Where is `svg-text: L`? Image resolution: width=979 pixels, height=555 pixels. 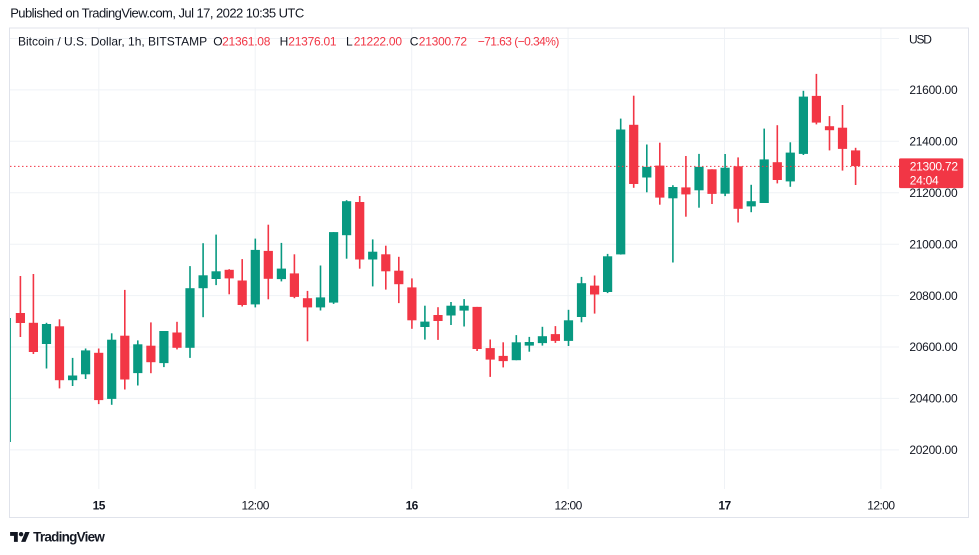 svg-text: L is located at coordinates (349, 42).